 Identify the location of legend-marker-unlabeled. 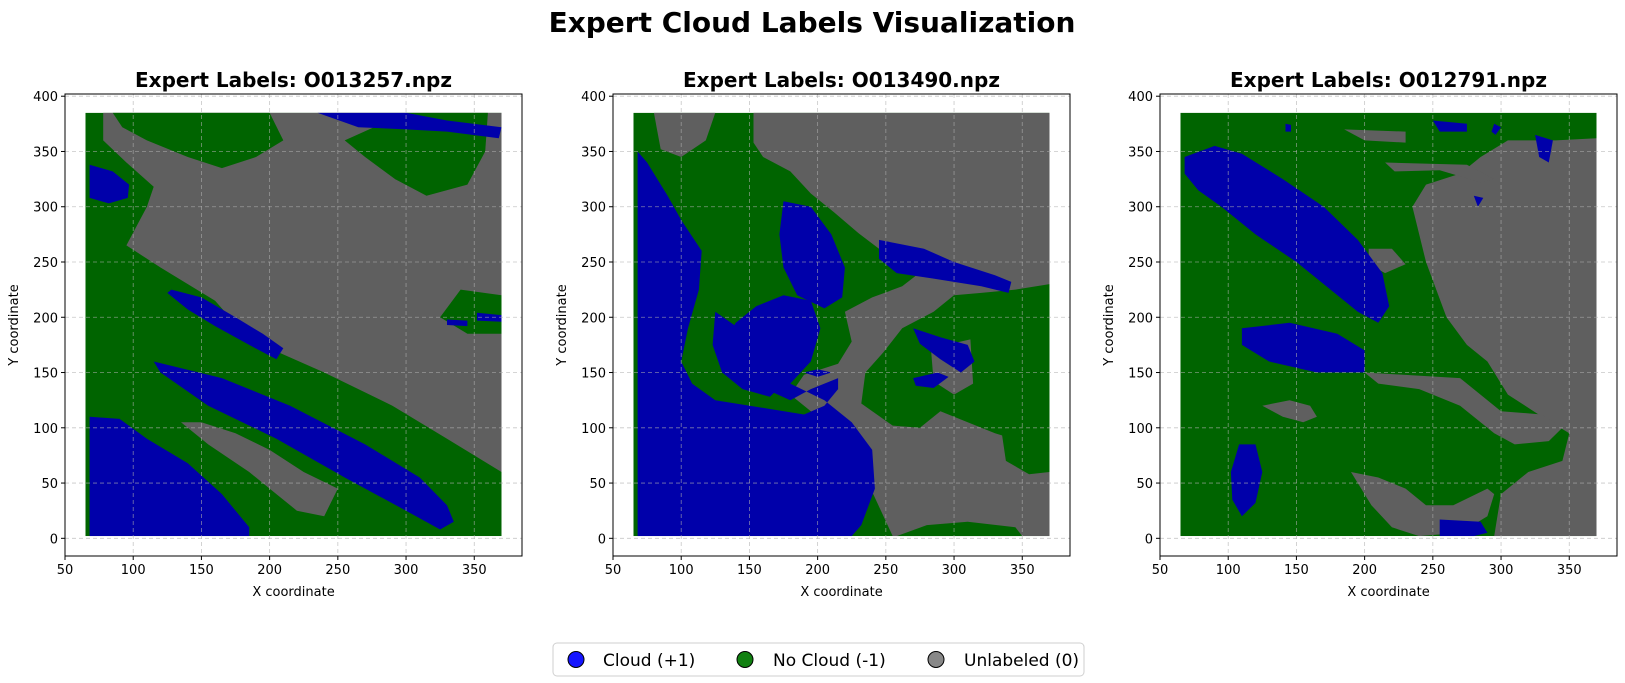
(936, 659).